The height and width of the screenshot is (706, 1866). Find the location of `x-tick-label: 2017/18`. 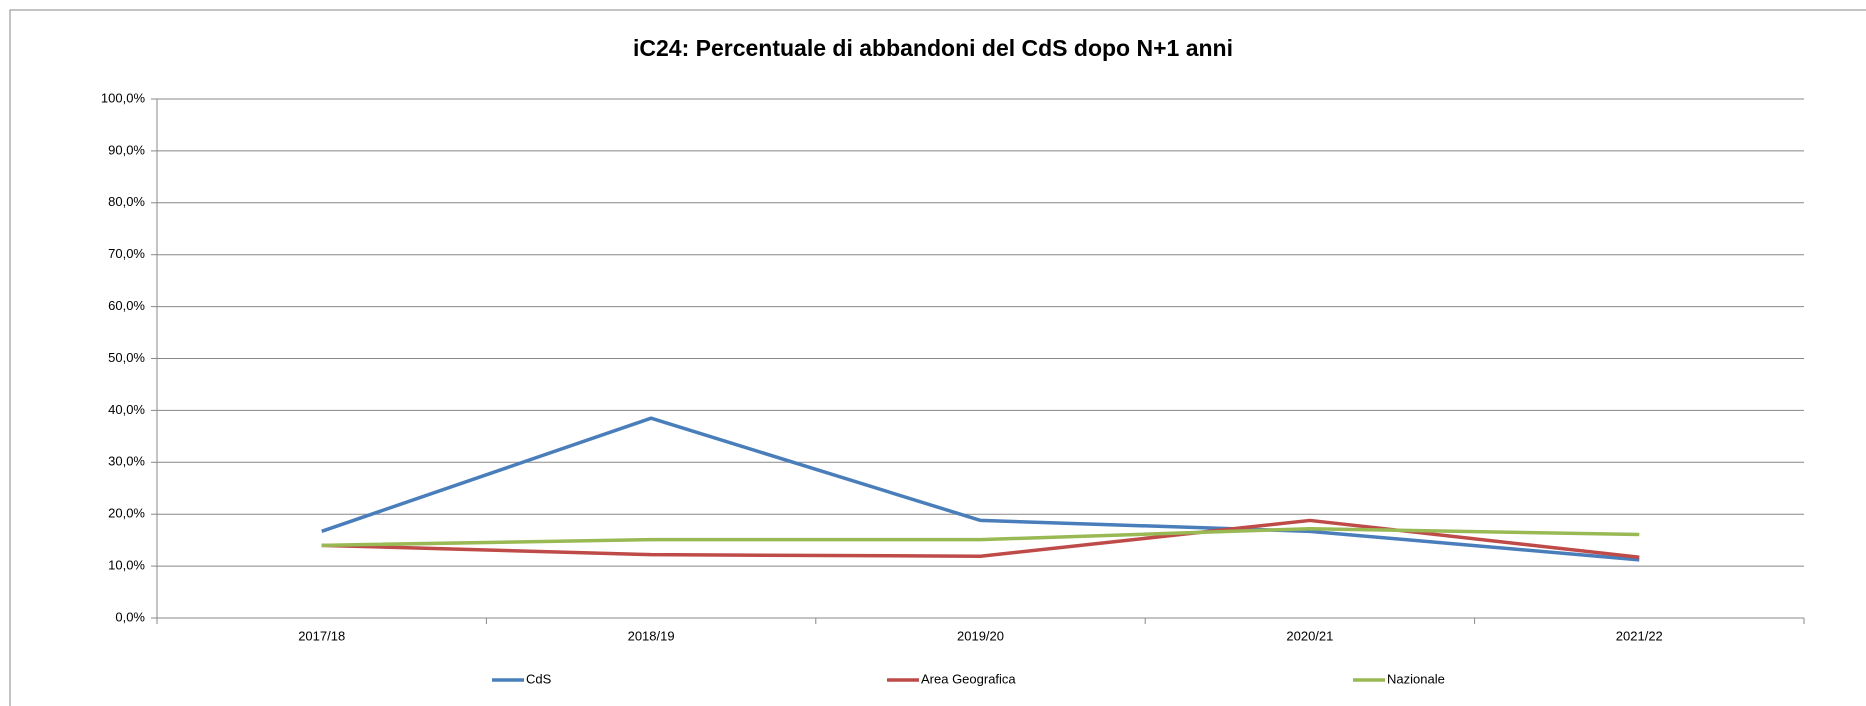

x-tick-label: 2017/18 is located at coordinates (321, 635).